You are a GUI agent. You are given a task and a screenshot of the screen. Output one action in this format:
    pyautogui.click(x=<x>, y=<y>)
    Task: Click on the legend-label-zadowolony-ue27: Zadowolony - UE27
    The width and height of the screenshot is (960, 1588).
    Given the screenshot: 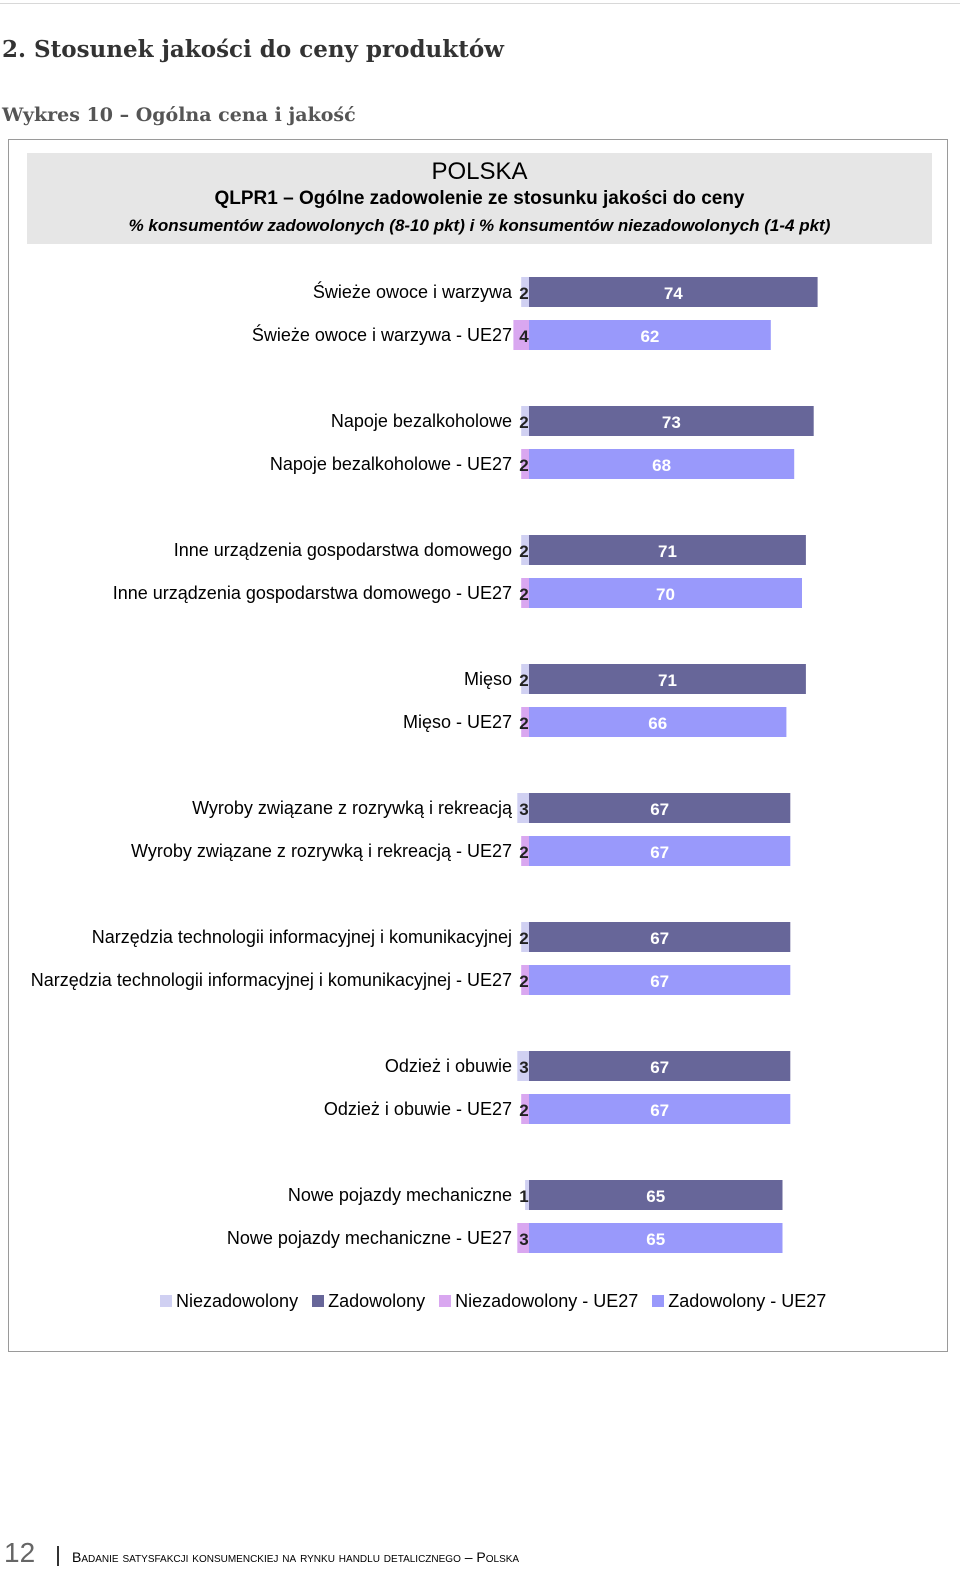 What is the action you would take?
    pyautogui.click(x=747, y=1300)
    